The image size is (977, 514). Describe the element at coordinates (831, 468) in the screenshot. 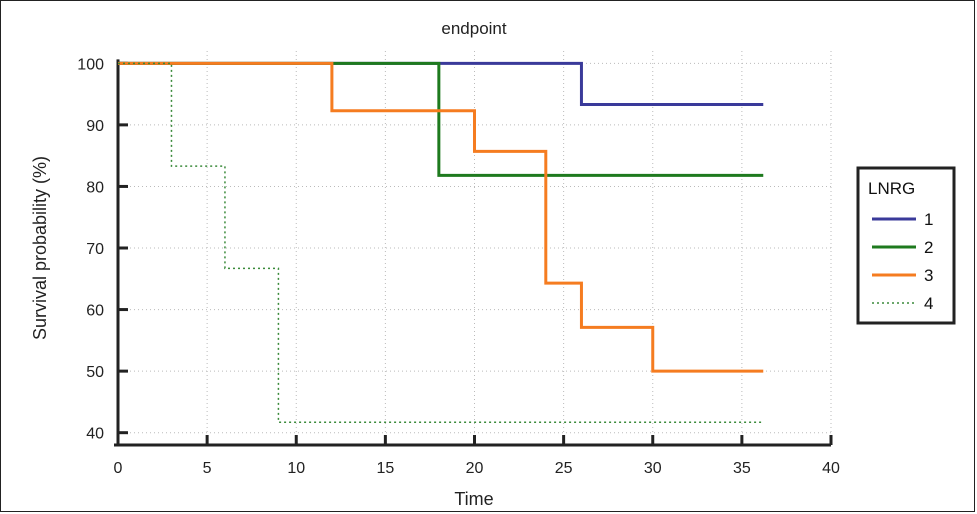

I see `x-tick-label-40: 40` at that location.